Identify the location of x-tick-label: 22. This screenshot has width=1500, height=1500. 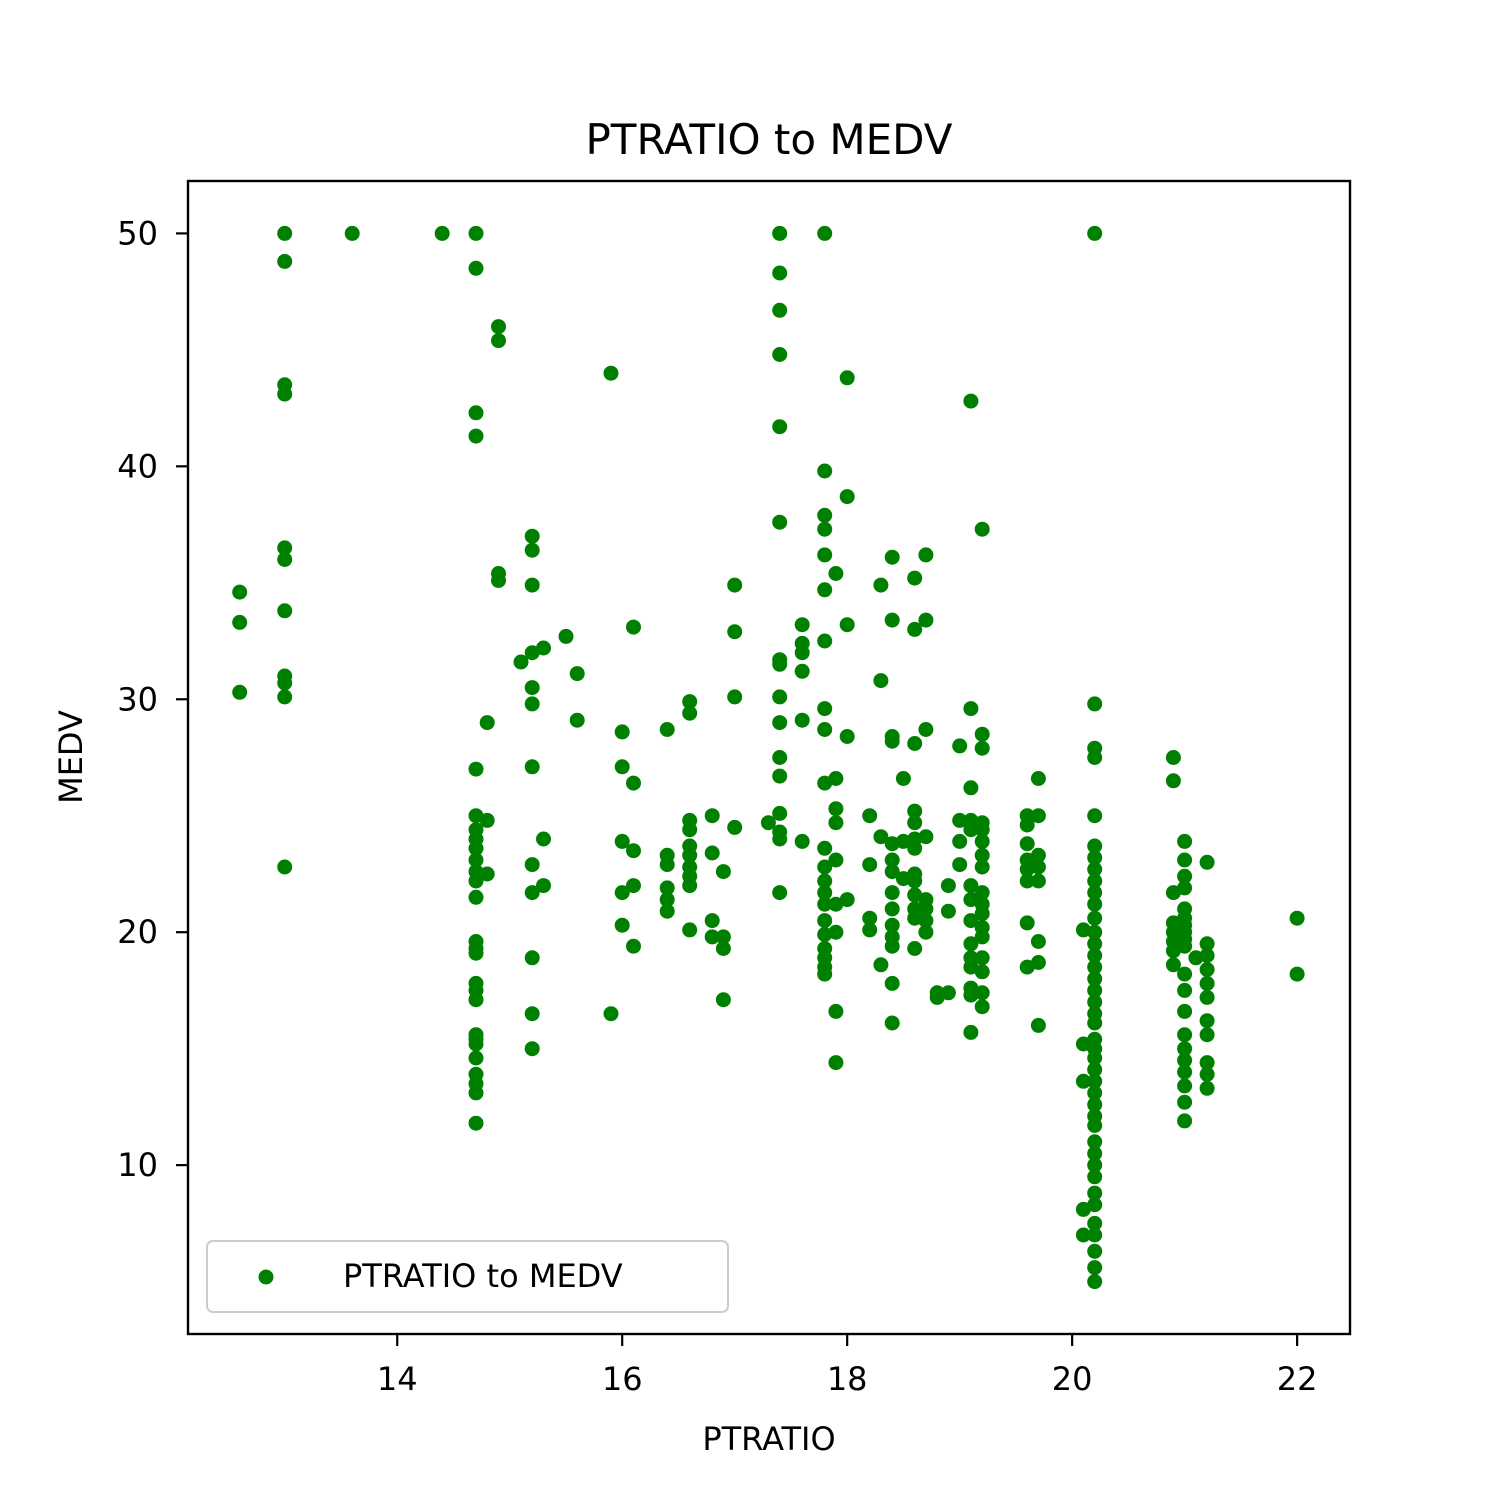
(1297, 1379).